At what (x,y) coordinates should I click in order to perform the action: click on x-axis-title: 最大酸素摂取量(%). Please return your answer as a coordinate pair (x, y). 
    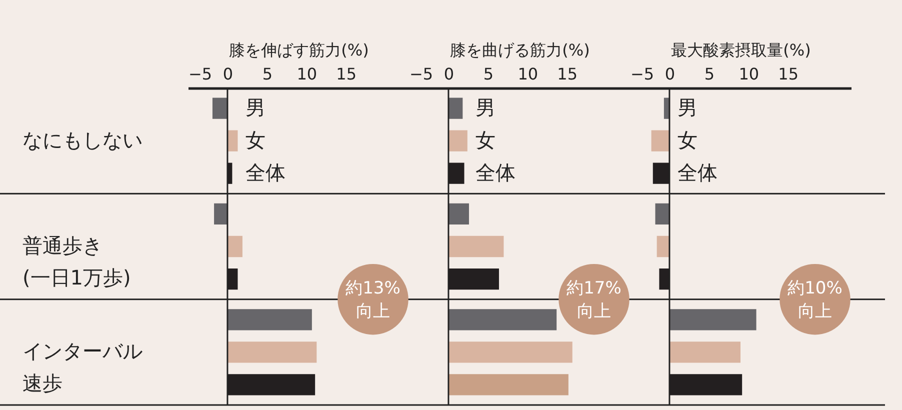
    Looking at the image, I should click on (741, 50).